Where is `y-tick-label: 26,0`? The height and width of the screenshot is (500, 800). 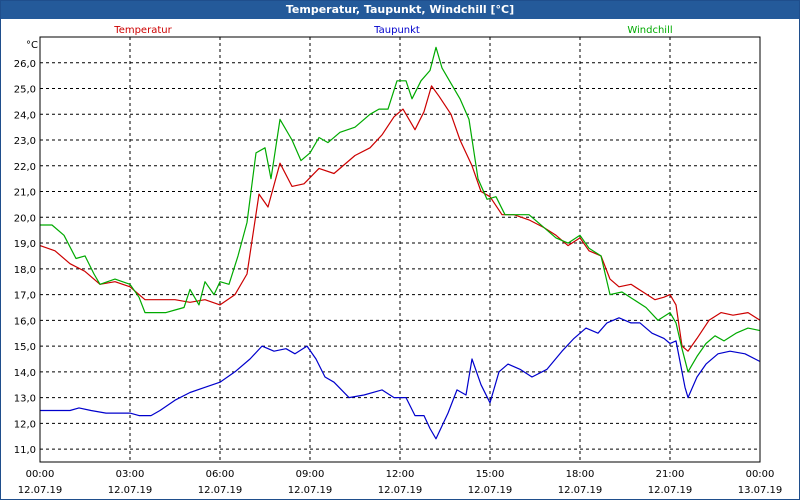
y-tick-label: 26,0 is located at coordinates (25, 64).